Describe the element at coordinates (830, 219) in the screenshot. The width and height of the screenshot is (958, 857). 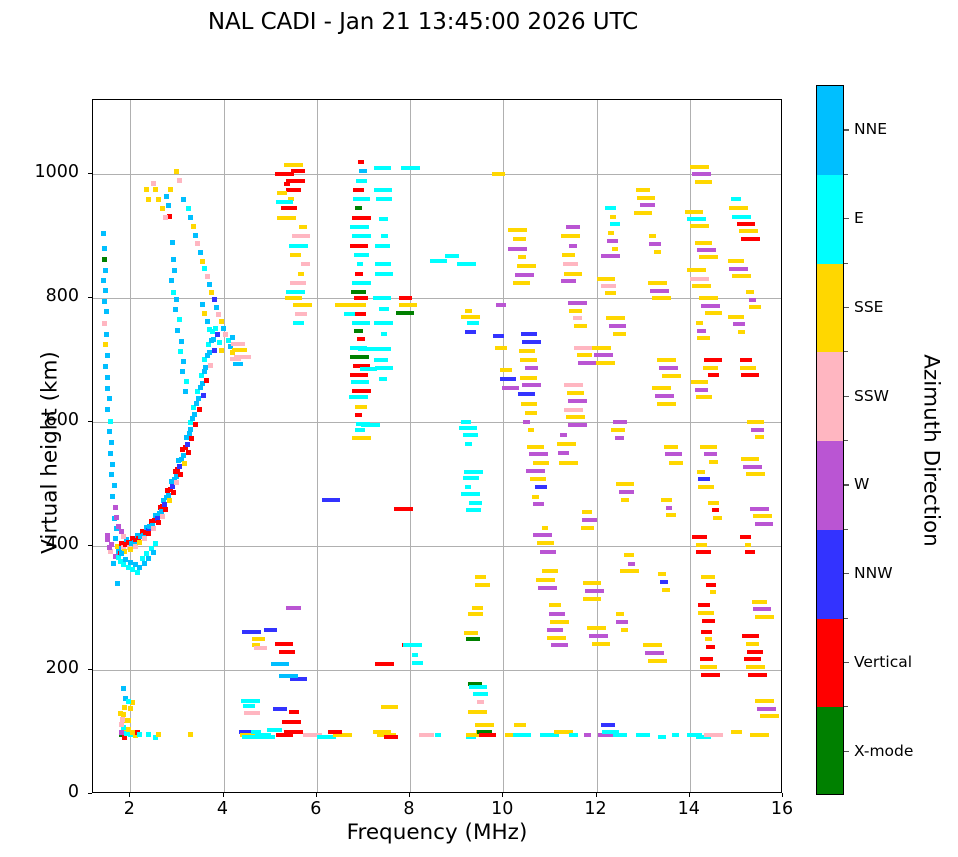
I see `colorbar-segment-e` at that location.